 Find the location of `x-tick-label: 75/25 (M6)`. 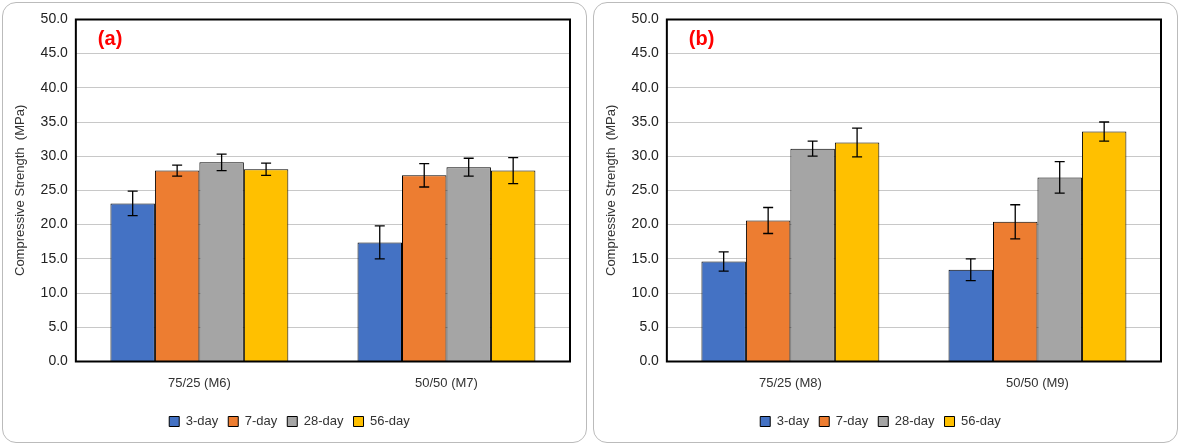

x-tick-label: 75/25 (M6) is located at coordinates (199, 382).